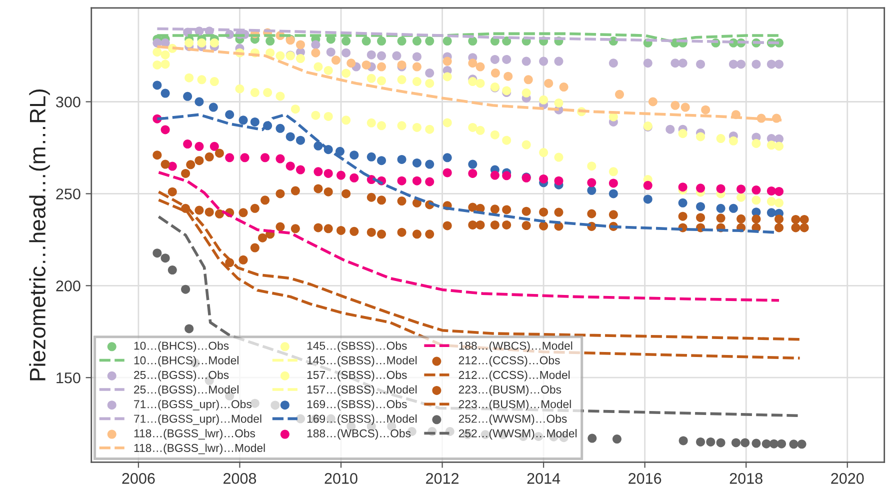  Describe the element at coordinates (181, 376) in the screenshot. I see `legend-label: 25…(BGSS)…Obs` at that location.